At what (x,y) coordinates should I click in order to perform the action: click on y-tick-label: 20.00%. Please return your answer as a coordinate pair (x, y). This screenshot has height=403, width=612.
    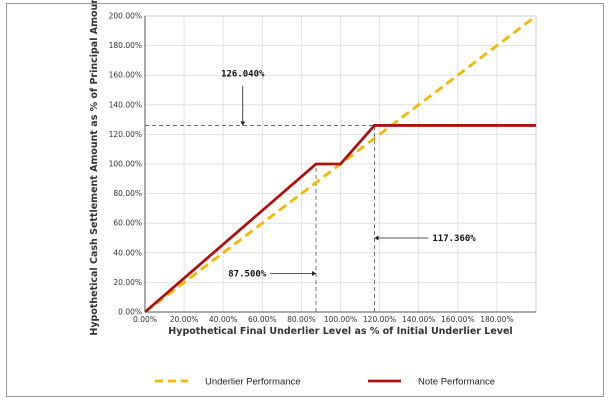
    Looking at the image, I should click on (127, 282).